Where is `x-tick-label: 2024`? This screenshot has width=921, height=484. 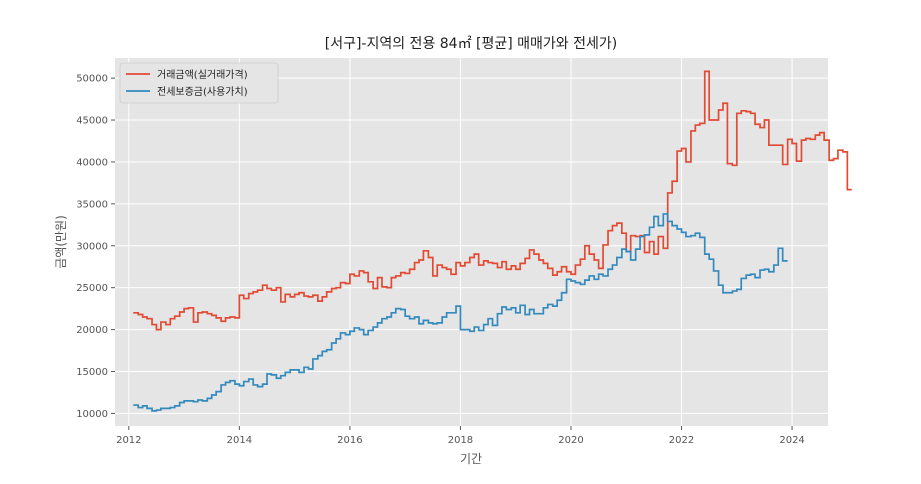 x-tick-label: 2024 is located at coordinates (791, 440).